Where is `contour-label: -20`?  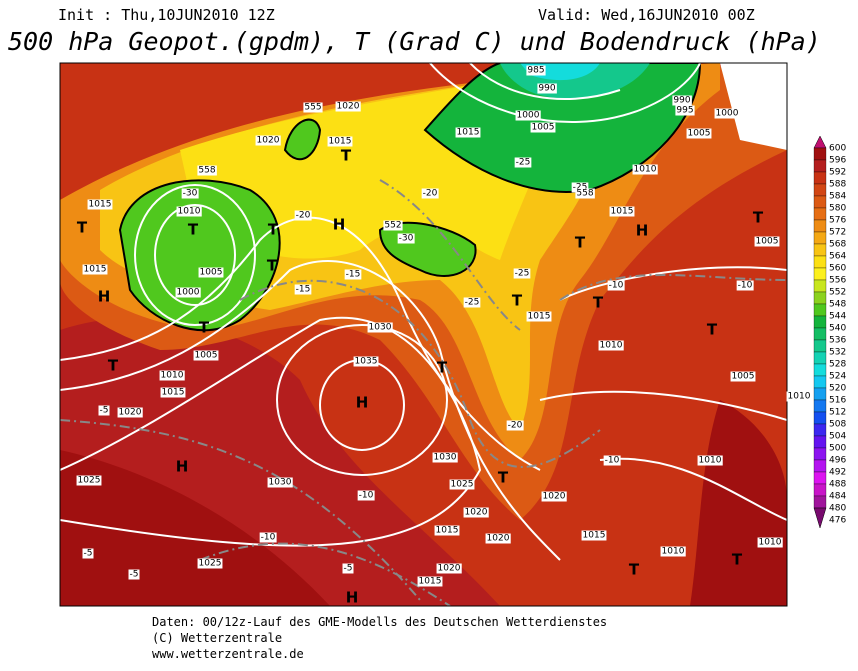 contour-label: -20 is located at coordinates (303, 216).